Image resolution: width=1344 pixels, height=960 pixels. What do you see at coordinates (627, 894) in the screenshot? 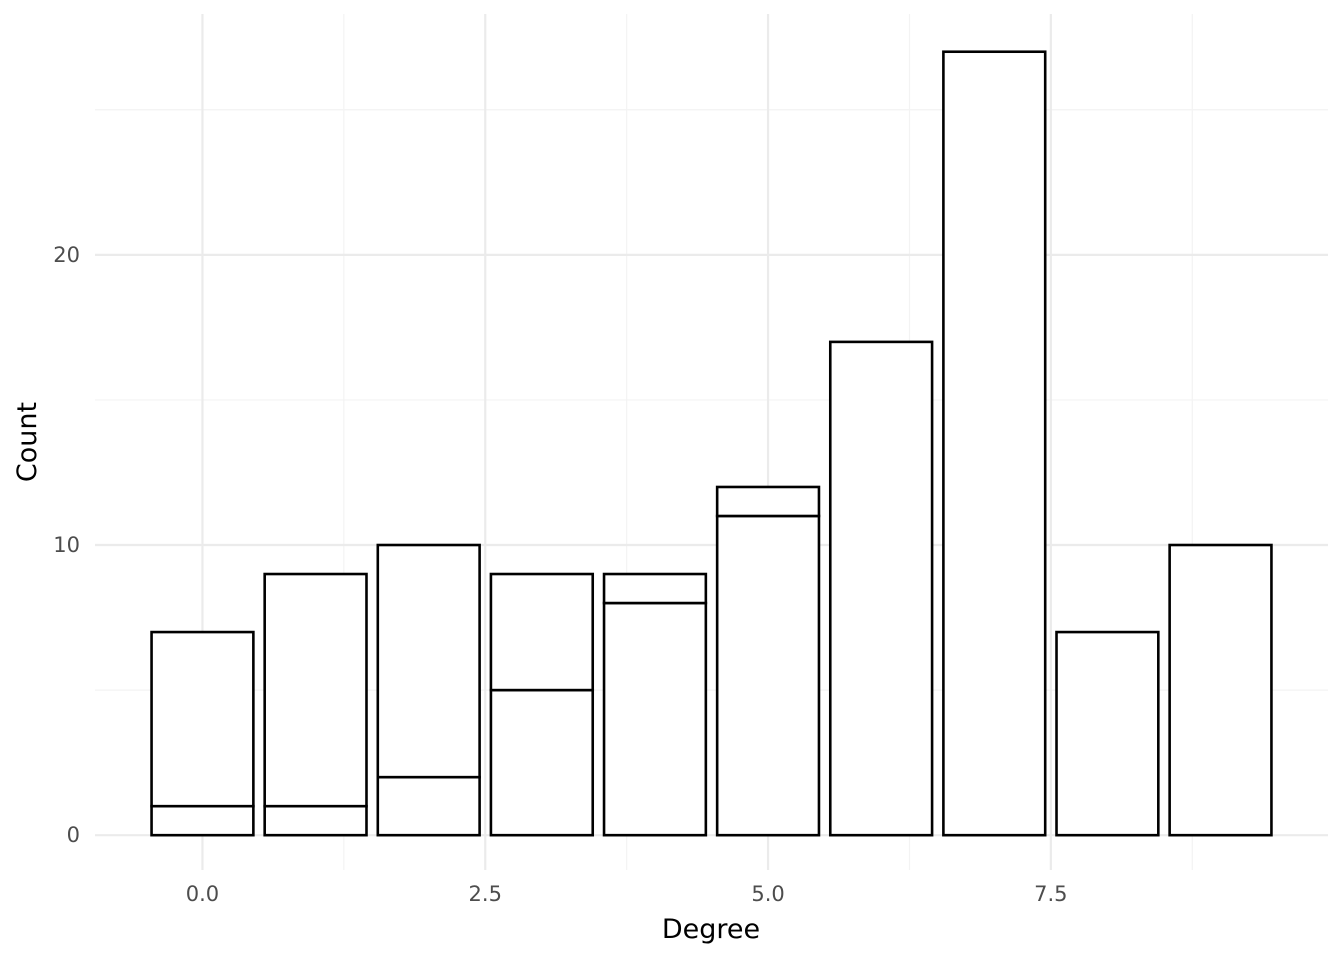
I see `x-tick-labels: 0.0 2.5 5.0 7.5` at bounding box center [627, 894].